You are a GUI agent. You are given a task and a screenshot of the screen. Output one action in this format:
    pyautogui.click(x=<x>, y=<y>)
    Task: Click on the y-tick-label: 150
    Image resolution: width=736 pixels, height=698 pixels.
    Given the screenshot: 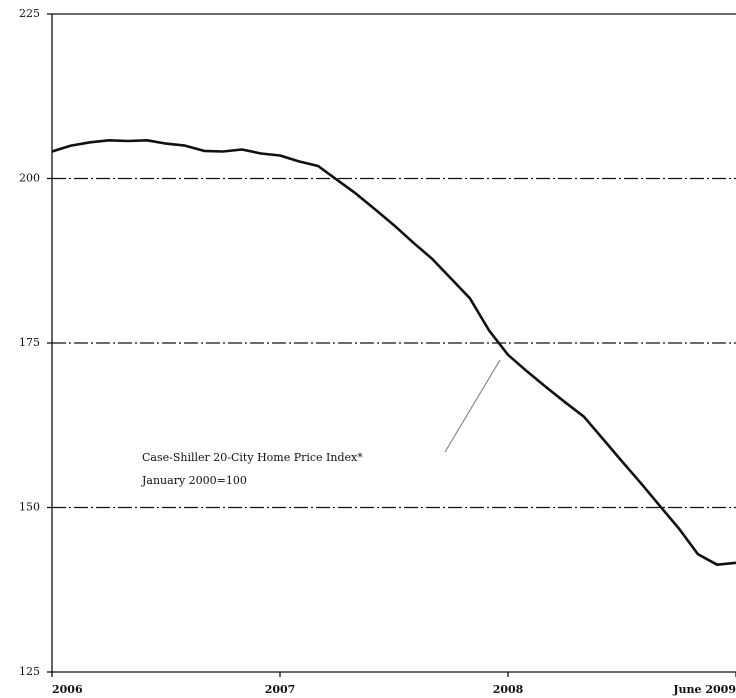 What is the action you would take?
    pyautogui.click(x=29, y=507)
    